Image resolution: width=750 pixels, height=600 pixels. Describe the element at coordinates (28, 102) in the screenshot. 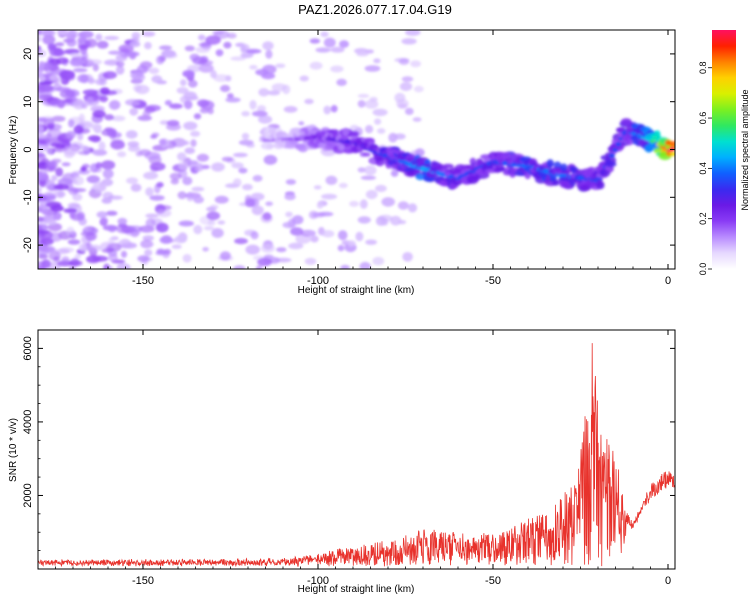

I see `y-tick-label: 10` at that location.